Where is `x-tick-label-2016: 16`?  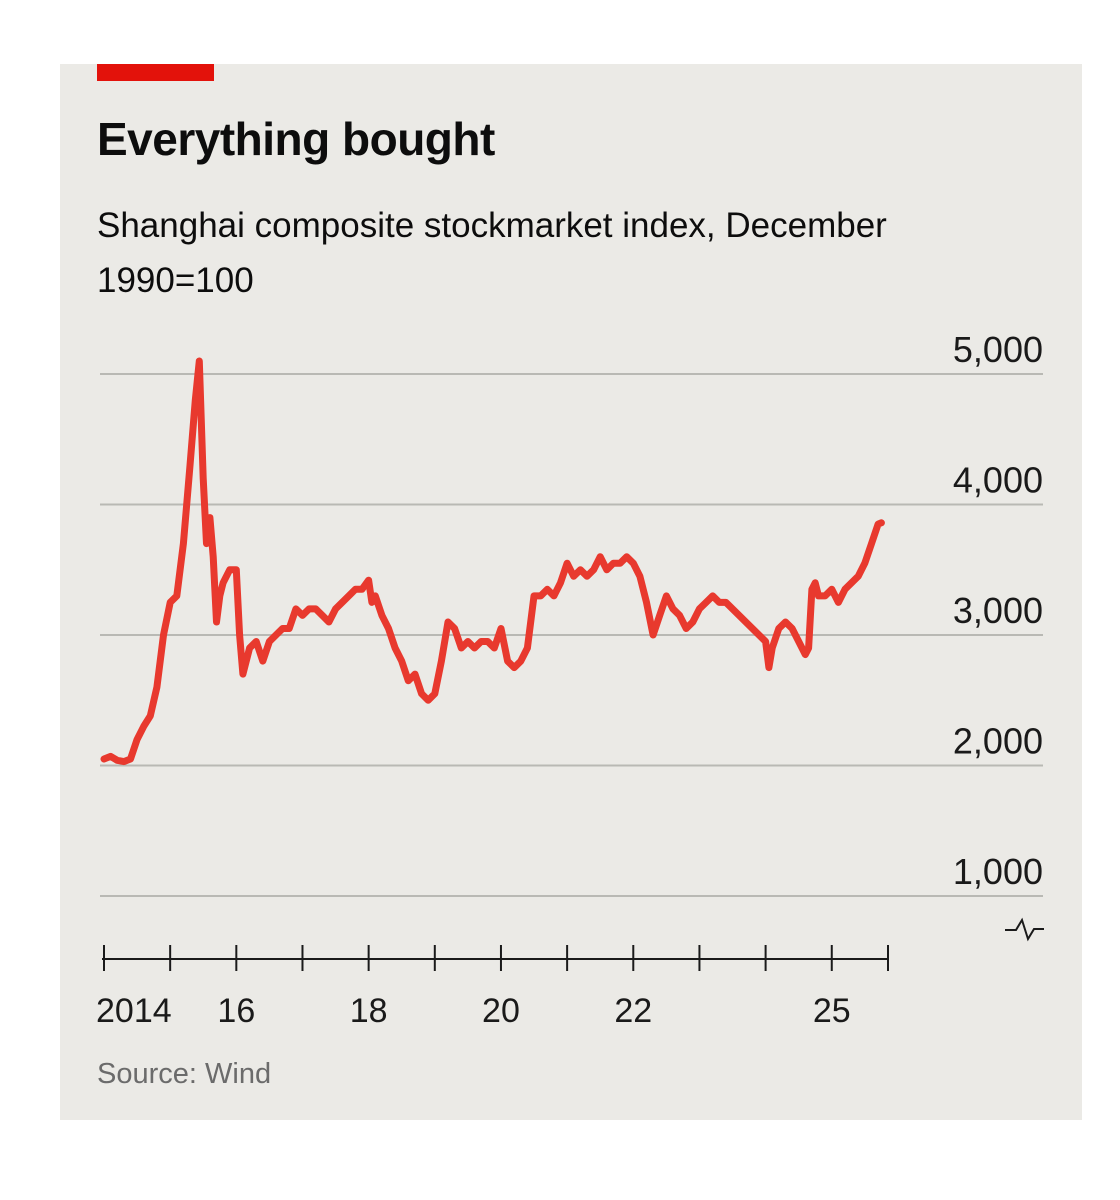 x-tick-label-2016: 16 is located at coordinates (236, 1011).